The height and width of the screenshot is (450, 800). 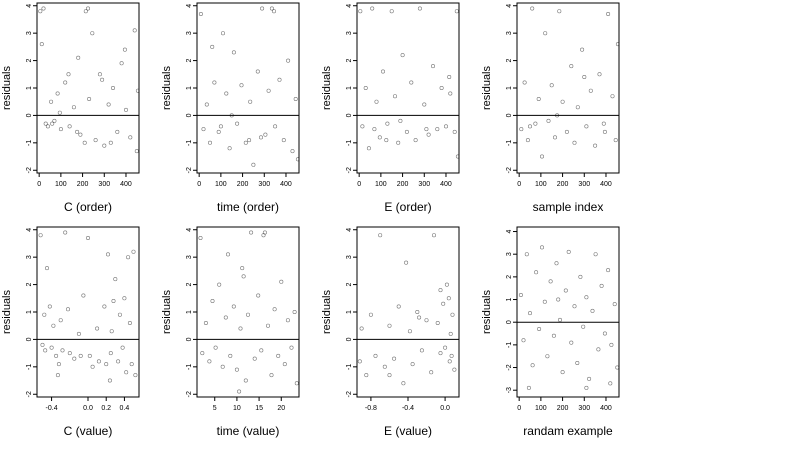 I want to click on x-axis-label: time (value), so click(x=248, y=431).